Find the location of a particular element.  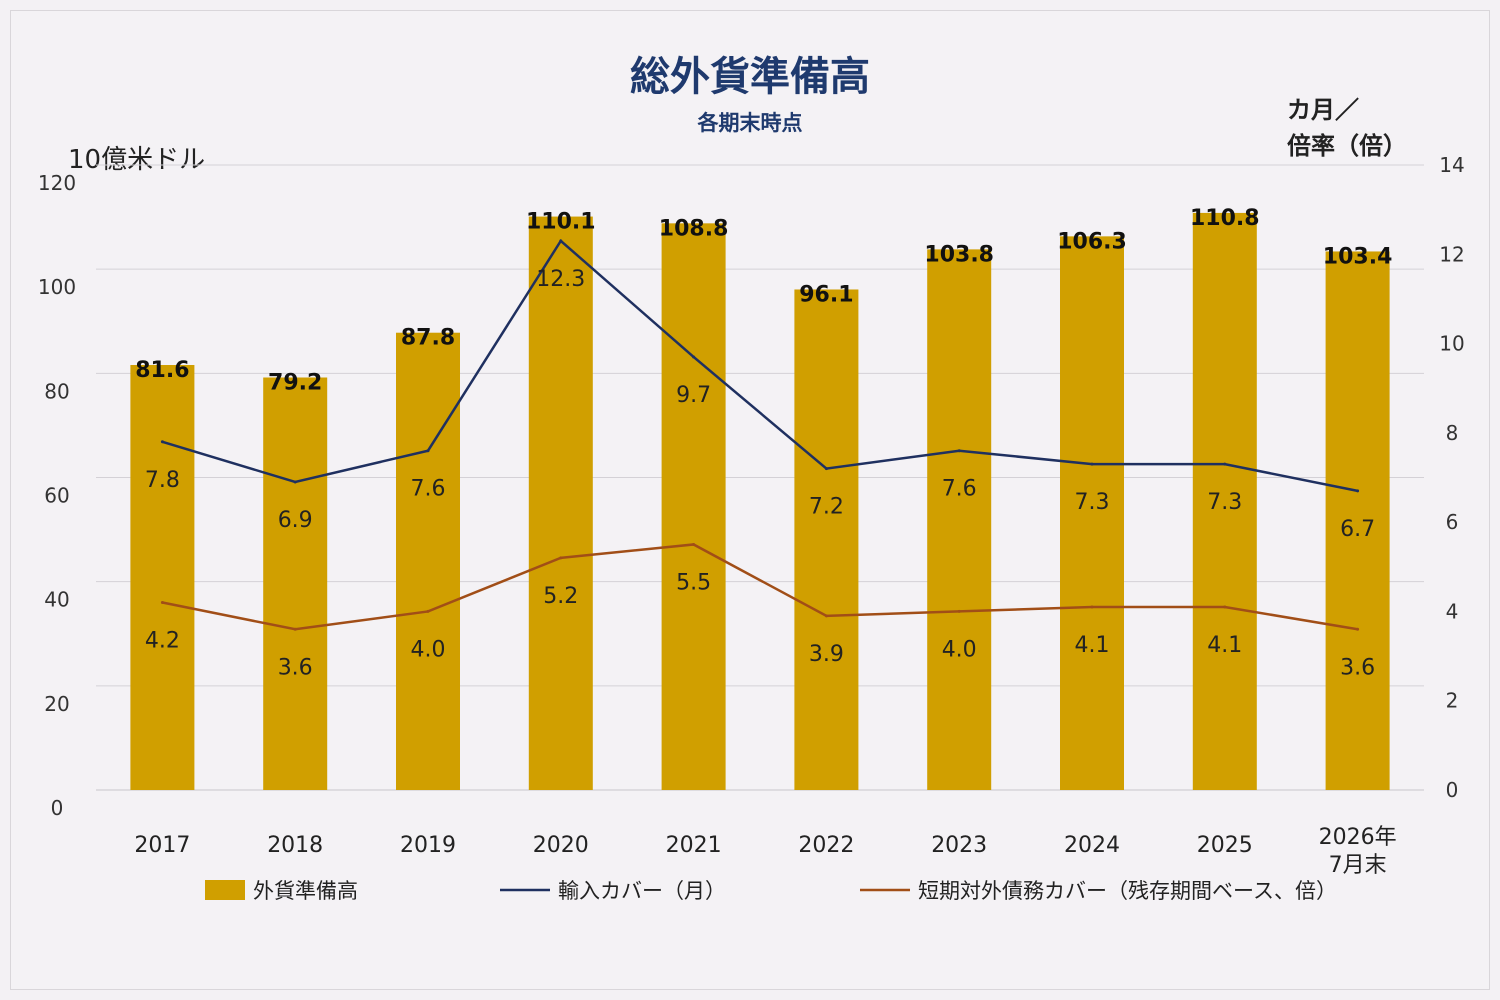

bar-value-label: 110.1 is located at coordinates (561, 222).